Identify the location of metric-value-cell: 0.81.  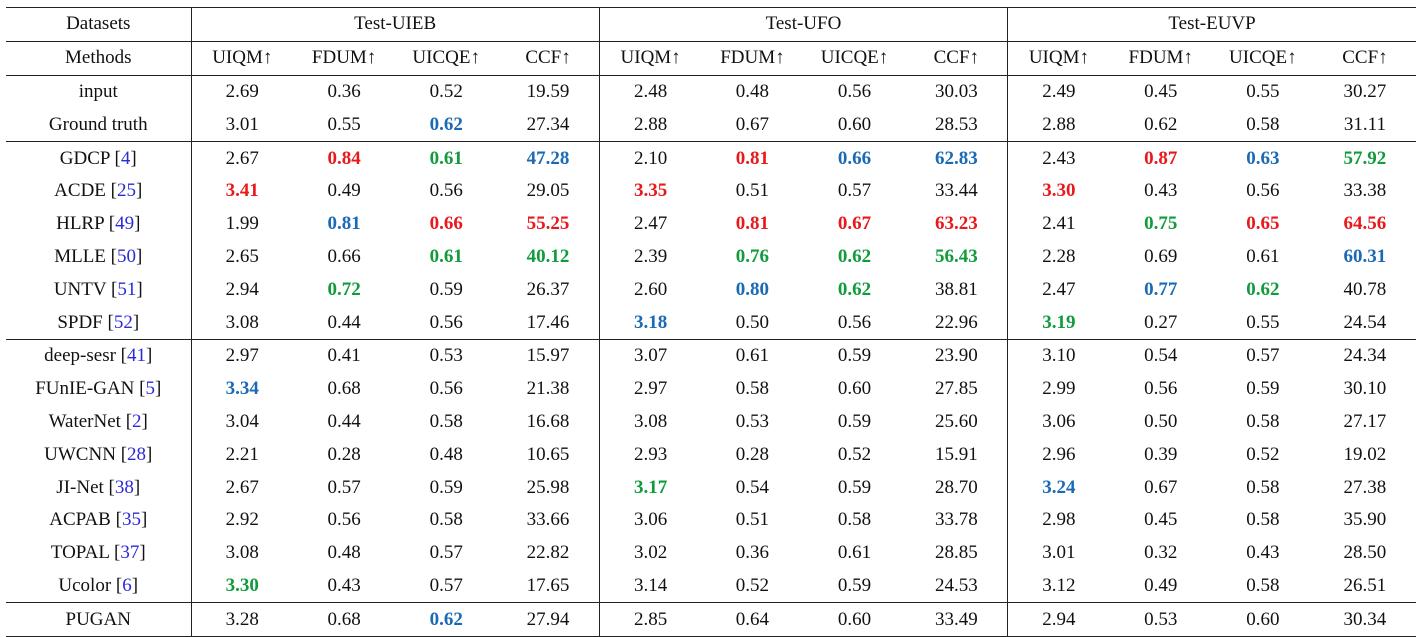
(752, 158).